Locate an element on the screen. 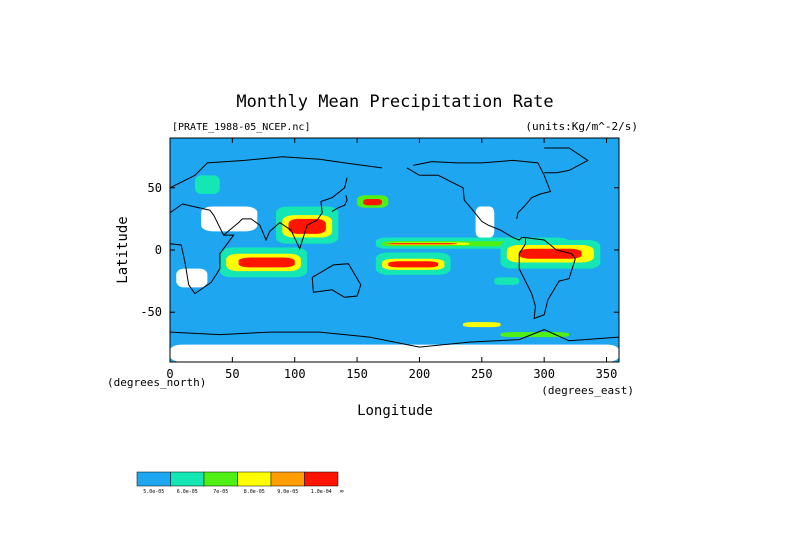  y-unit-label: (degrees_north) is located at coordinates (156, 382).